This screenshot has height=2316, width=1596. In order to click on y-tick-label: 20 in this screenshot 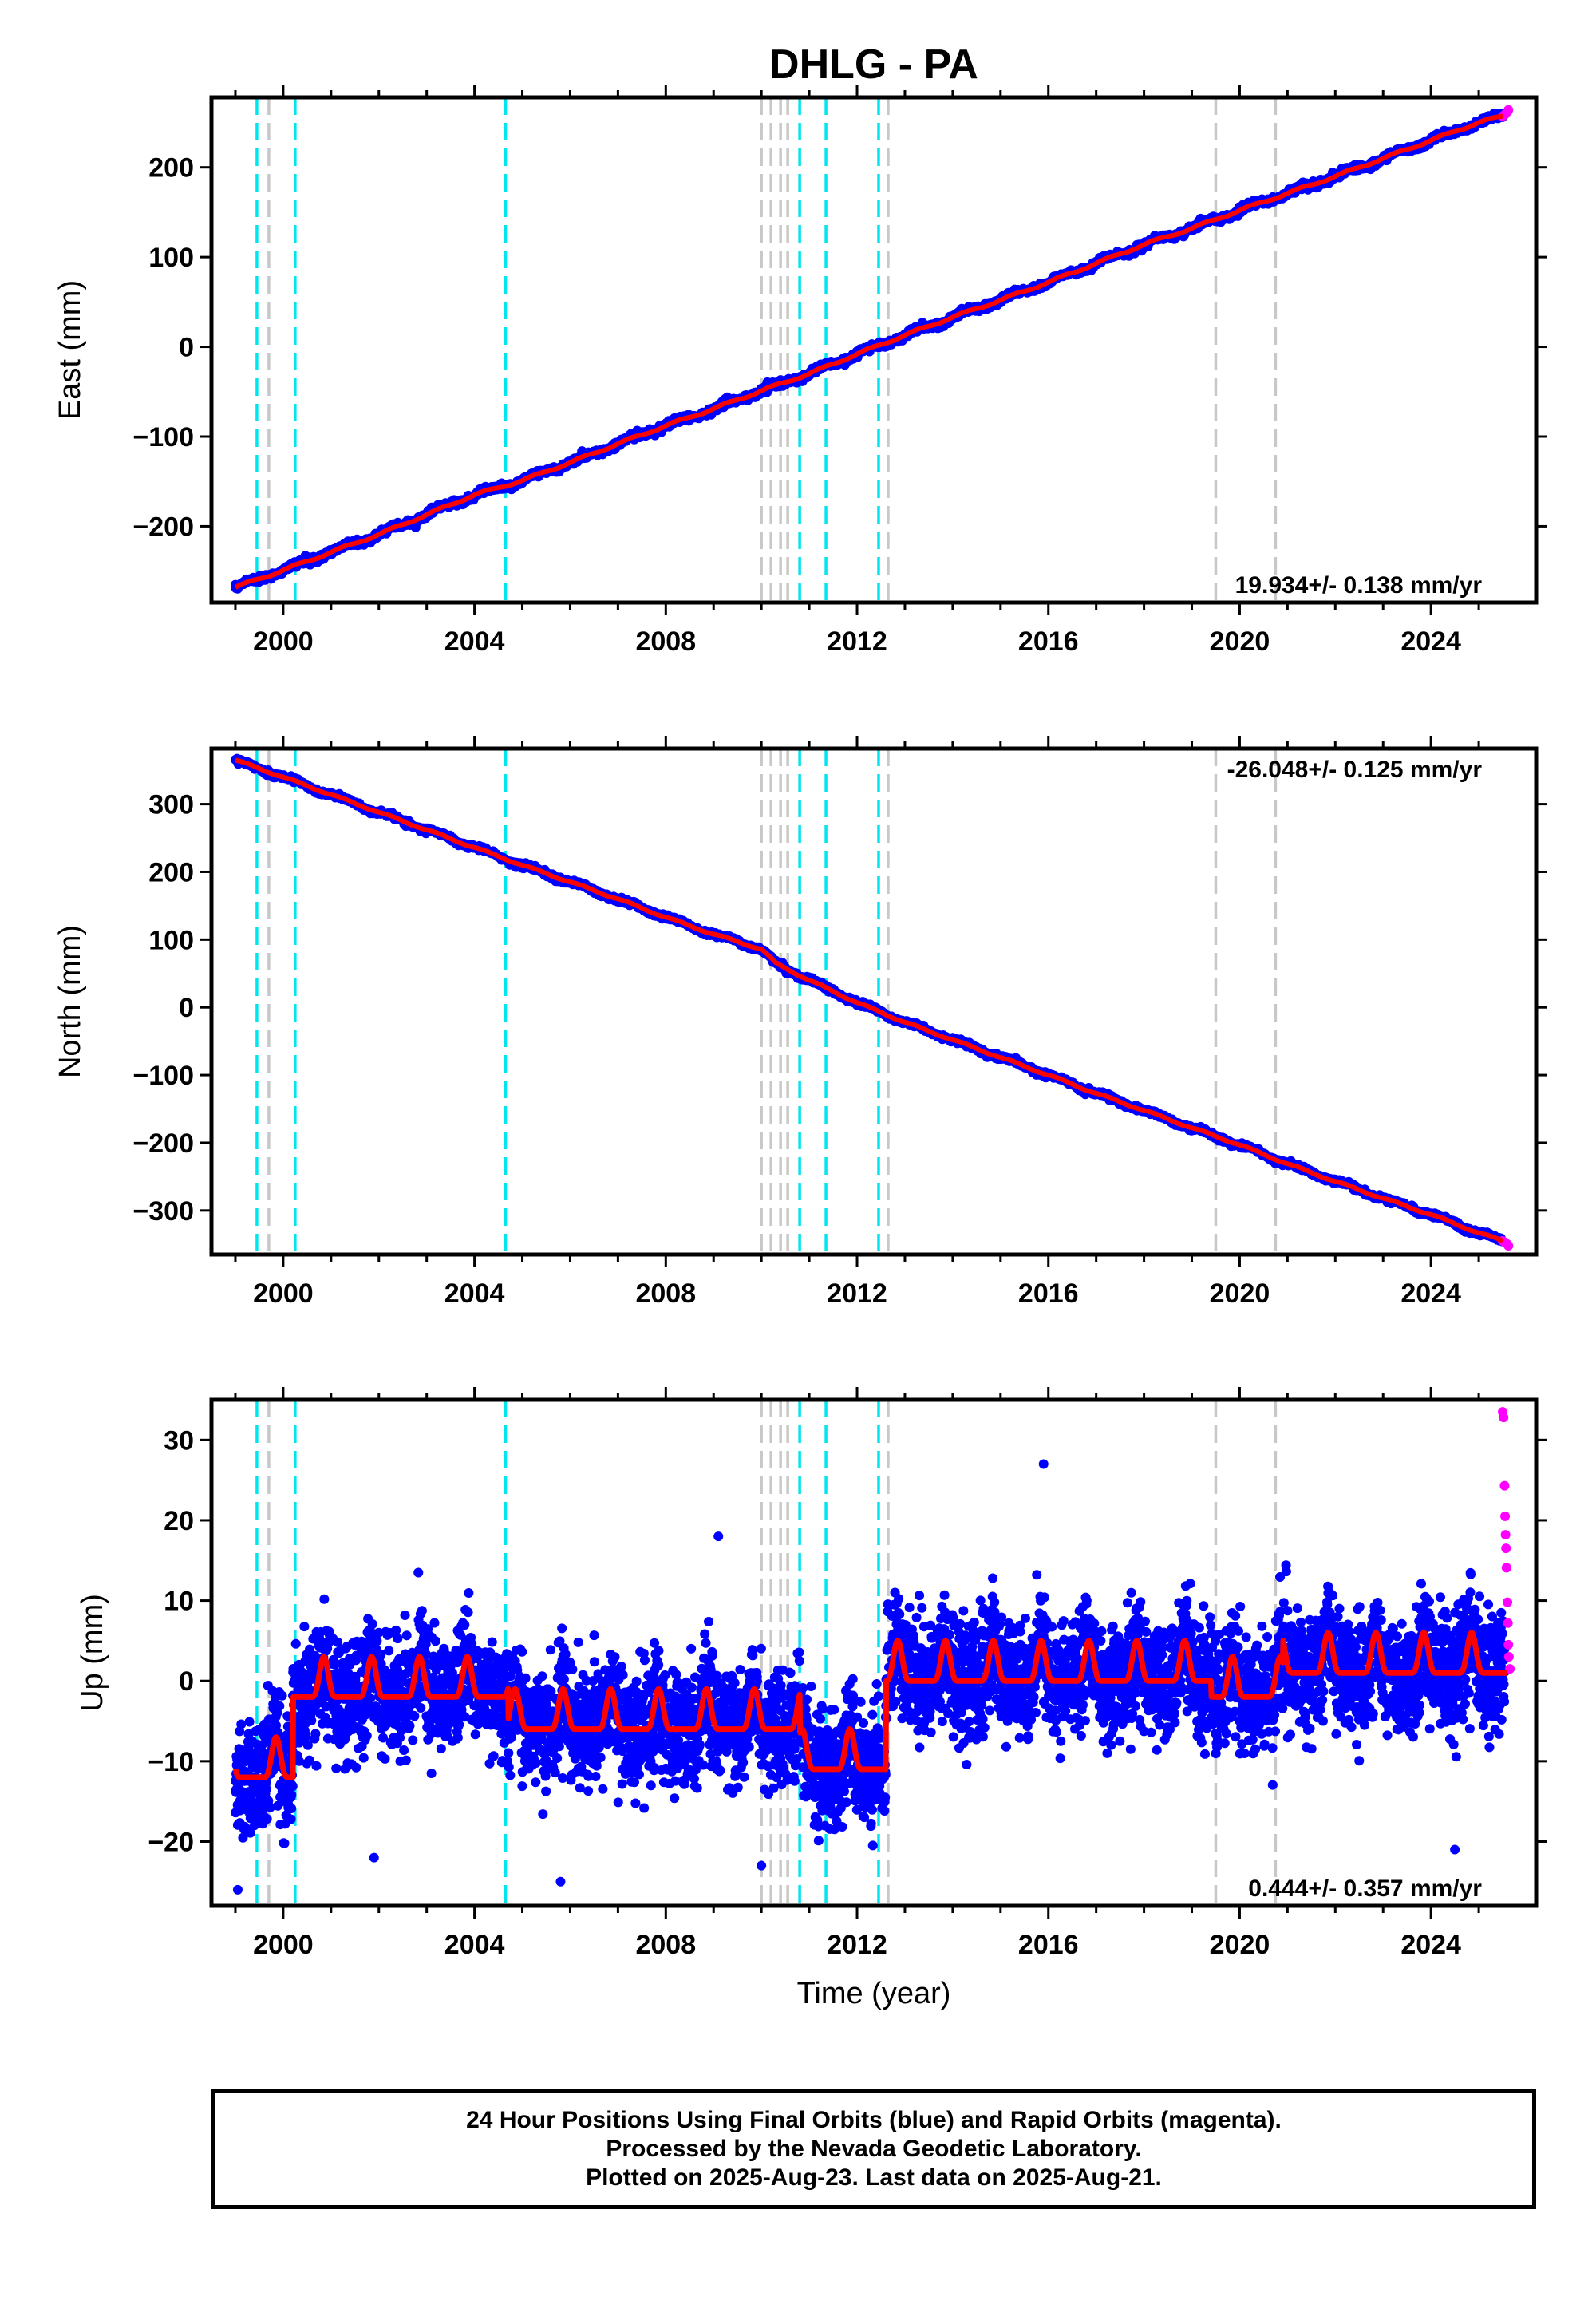, I will do `click(179, 1521)`.